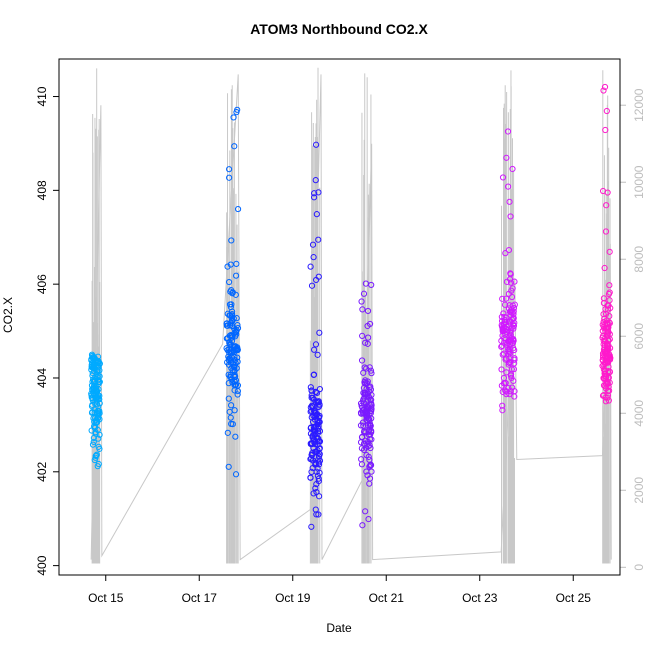 The height and width of the screenshot is (650, 650). Describe the element at coordinates (387, 598) in the screenshot. I see `x-tick-label: Oct 21` at that location.